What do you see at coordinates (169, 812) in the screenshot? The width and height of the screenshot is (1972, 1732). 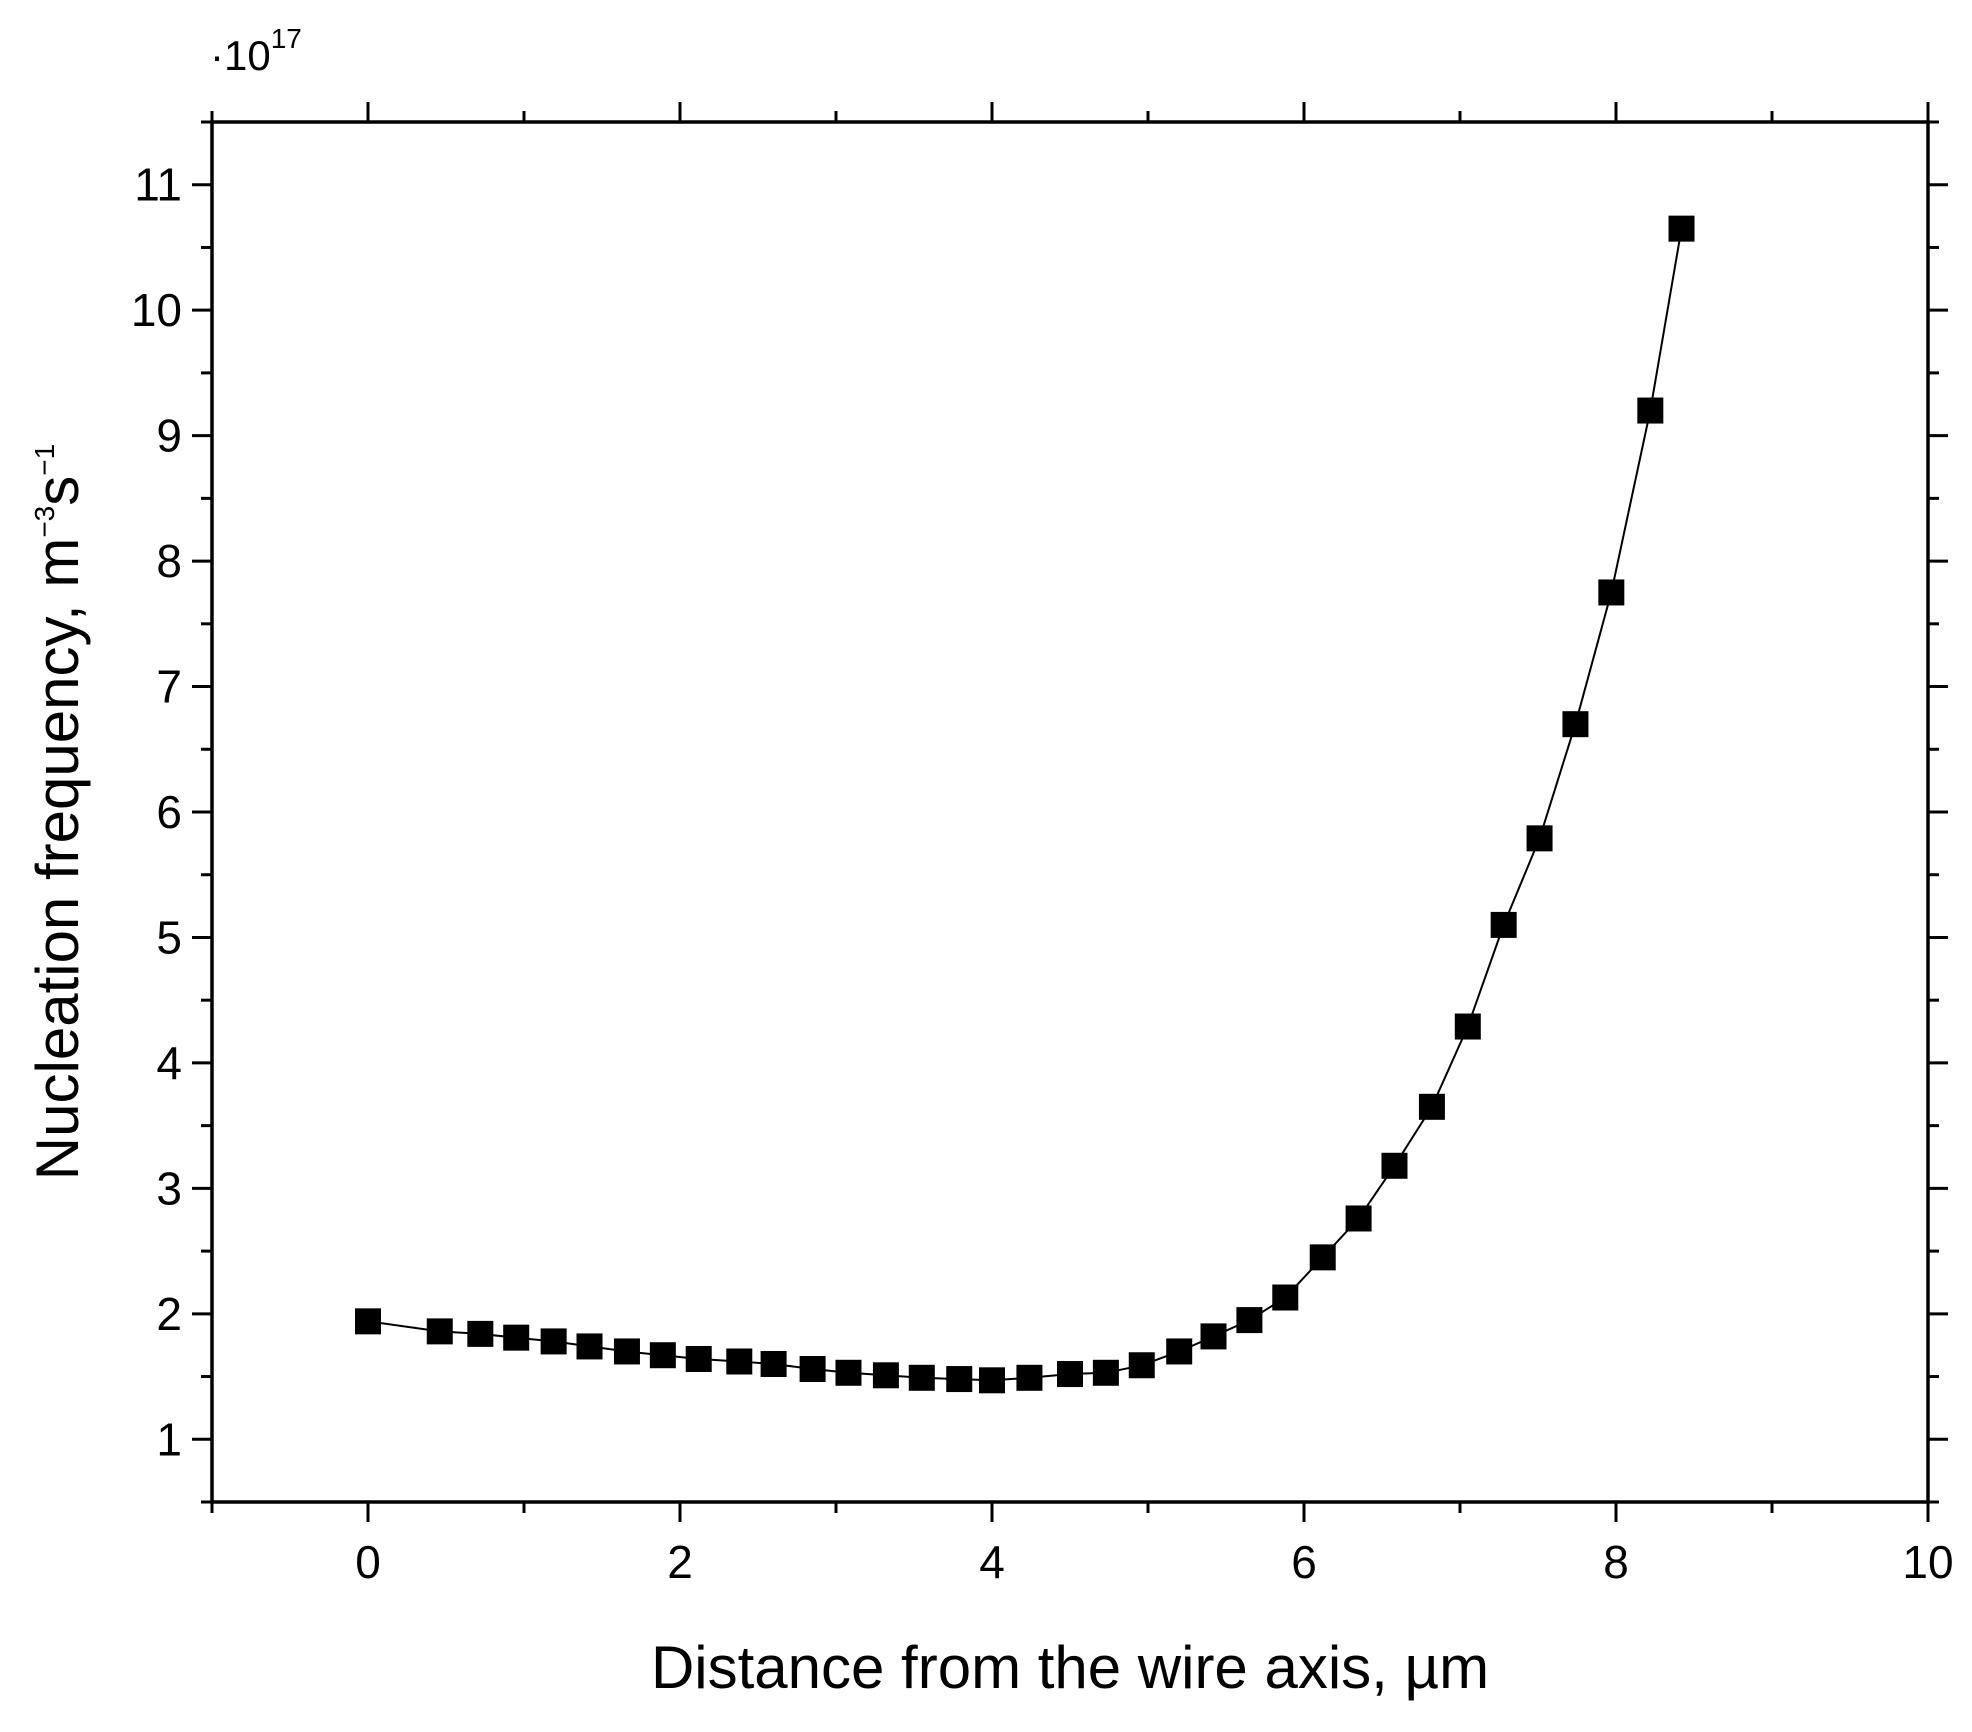 I see `y-tick-label: 6` at bounding box center [169, 812].